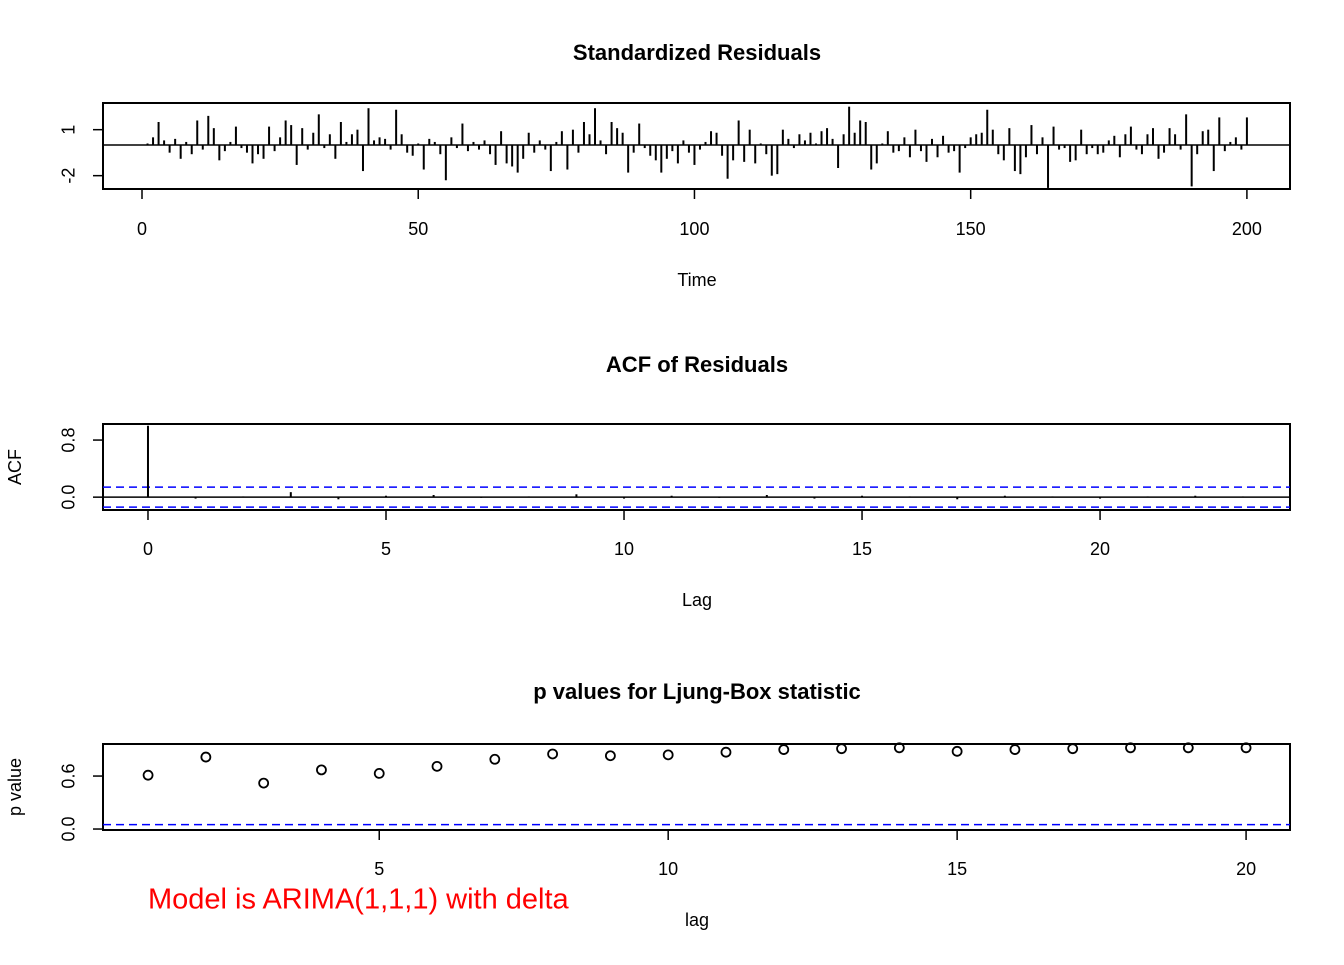 The width and height of the screenshot is (1344, 965). I want to click on x-tick-label: 100, so click(694, 229).